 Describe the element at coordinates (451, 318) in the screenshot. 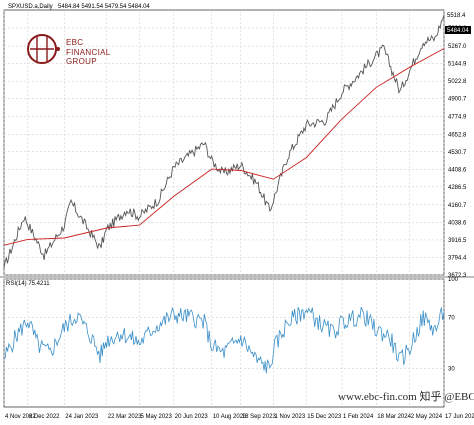

I see `rsi-y-tick-label: 70` at that location.